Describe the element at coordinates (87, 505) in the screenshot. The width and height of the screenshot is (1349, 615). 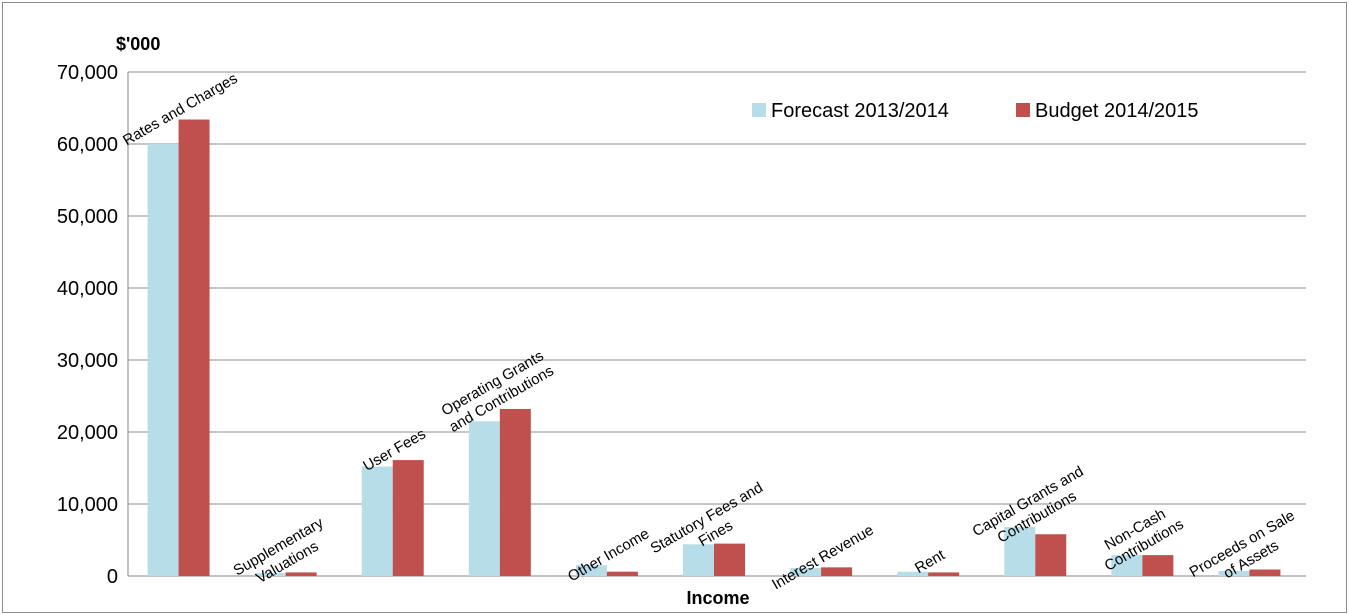
I see `y-tick-label: 10,000` at that location.